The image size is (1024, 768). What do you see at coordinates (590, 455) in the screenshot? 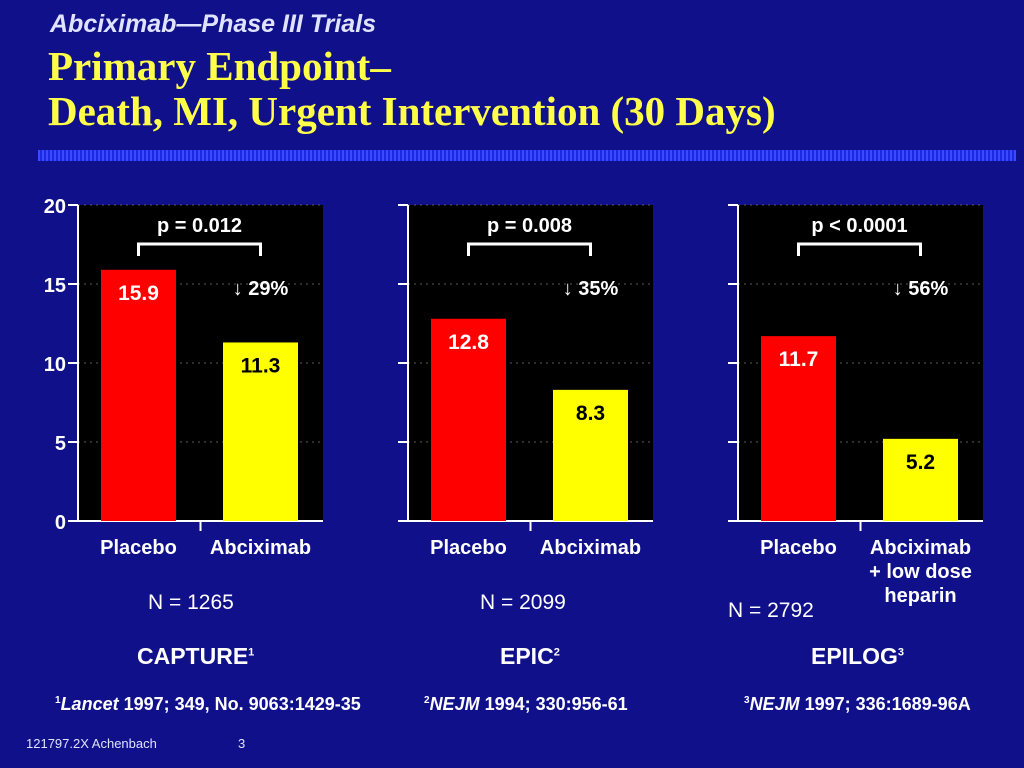
I see `bar-epic-abciximab` at bounding box center [590, 455].